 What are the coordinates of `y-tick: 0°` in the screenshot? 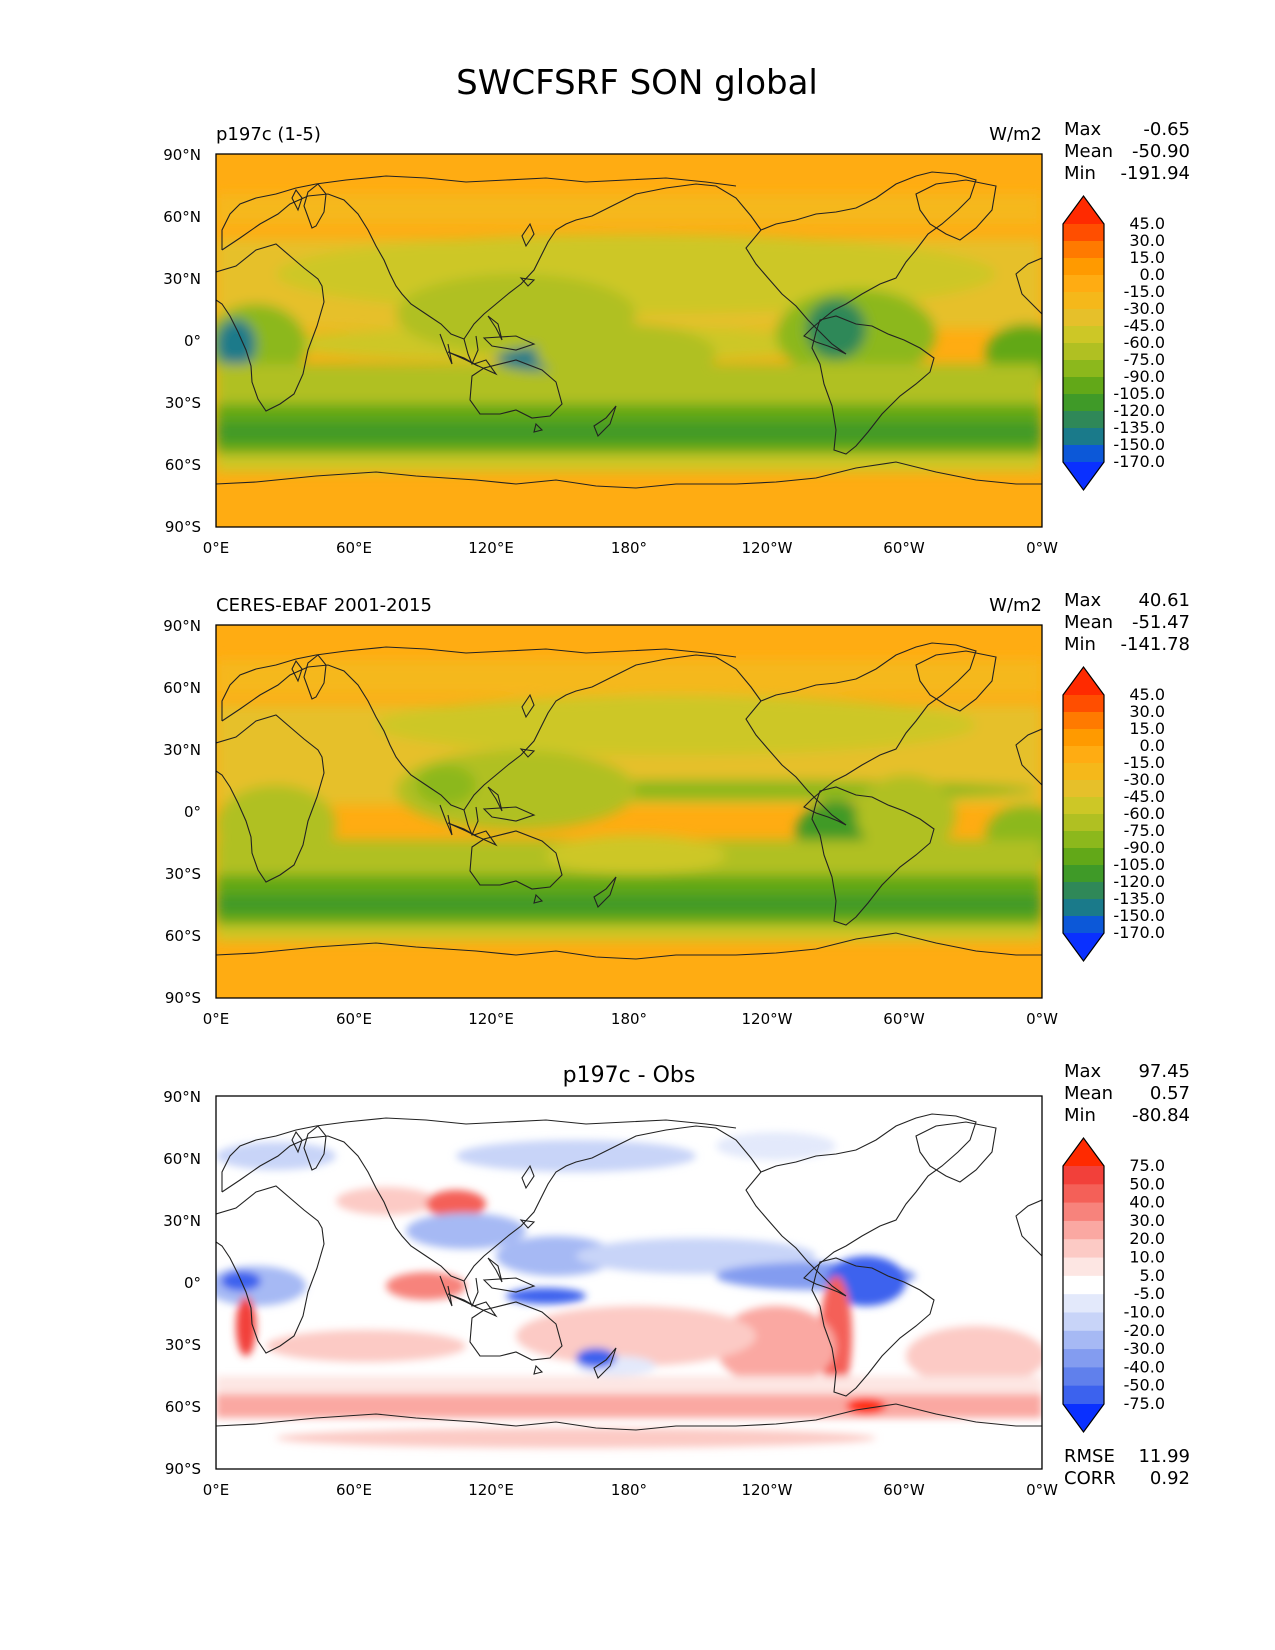 It's located at (192, 341).